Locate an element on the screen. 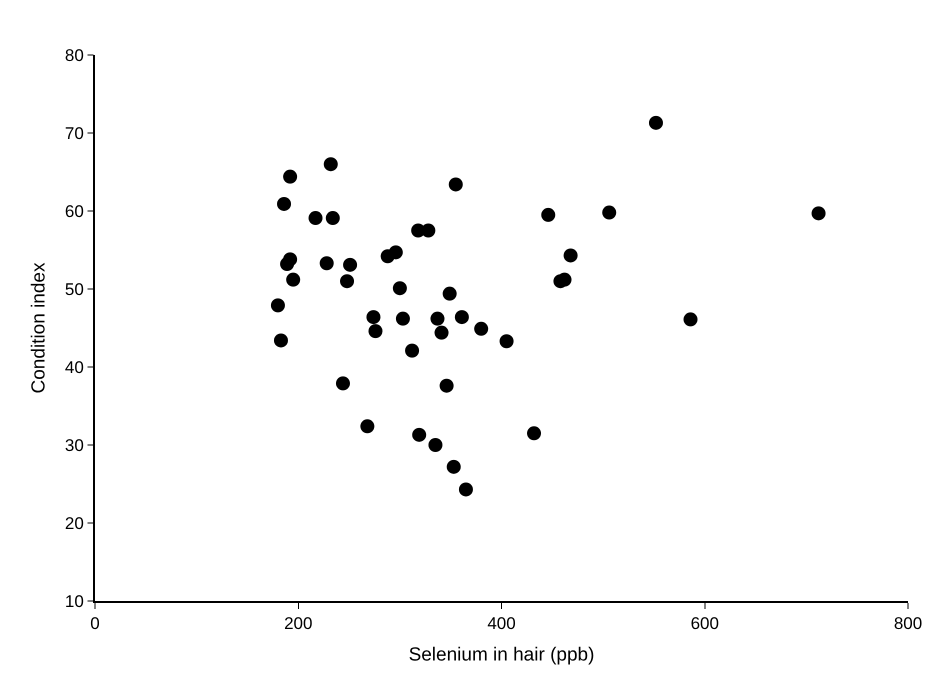  y-tick-label: 50 is located at coordinates (74, 289).